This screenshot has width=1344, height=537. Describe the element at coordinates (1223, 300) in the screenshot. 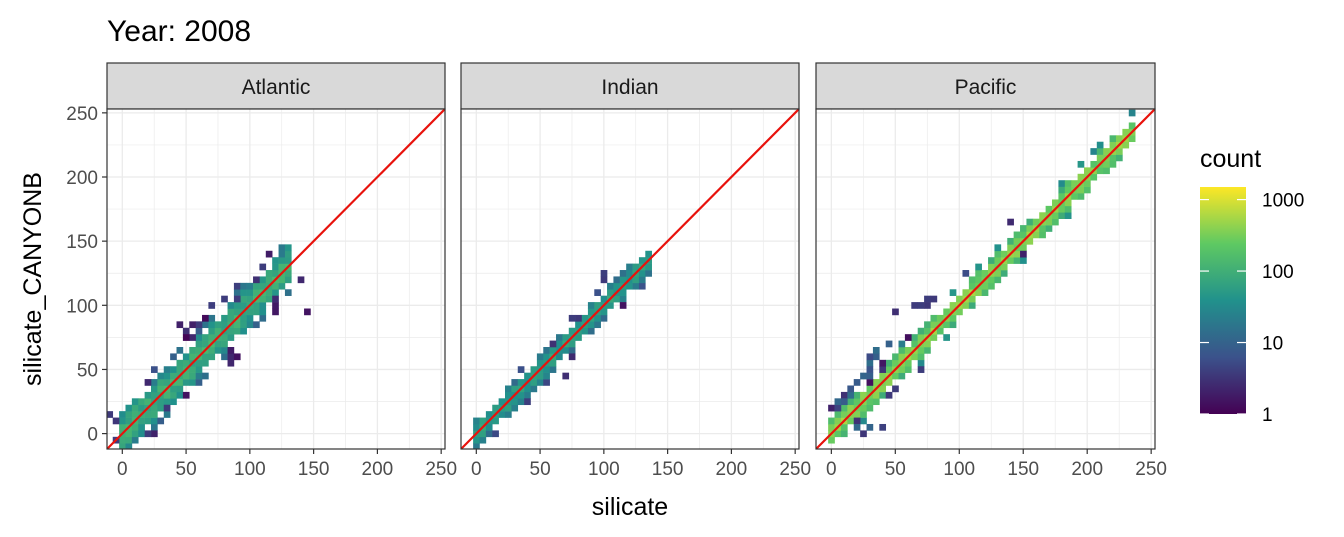

I see `legend-colorbar` at that location.